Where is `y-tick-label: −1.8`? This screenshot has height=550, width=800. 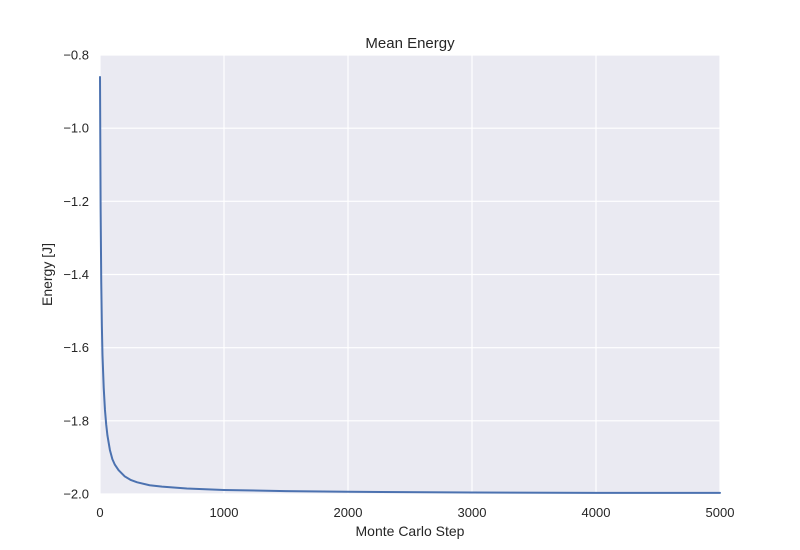 y-tick-label: −1.8 is located at coordinates (76, 420).